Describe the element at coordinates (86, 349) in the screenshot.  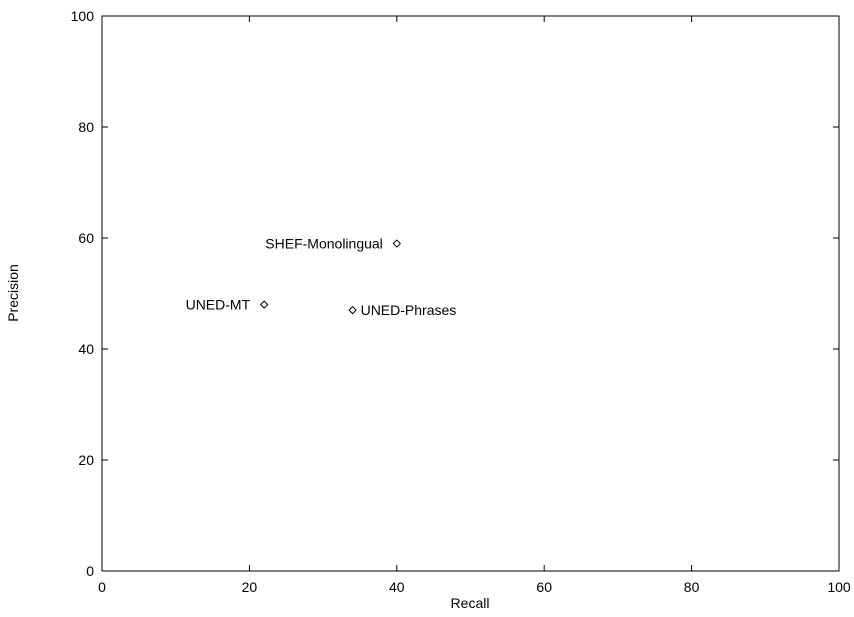
I see `y-tick-label: 40` at that location.